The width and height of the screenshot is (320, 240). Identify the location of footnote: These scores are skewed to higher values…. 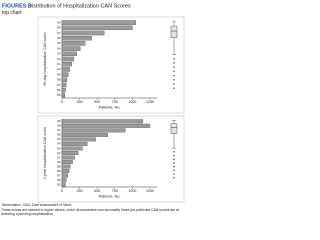
(90, 212).